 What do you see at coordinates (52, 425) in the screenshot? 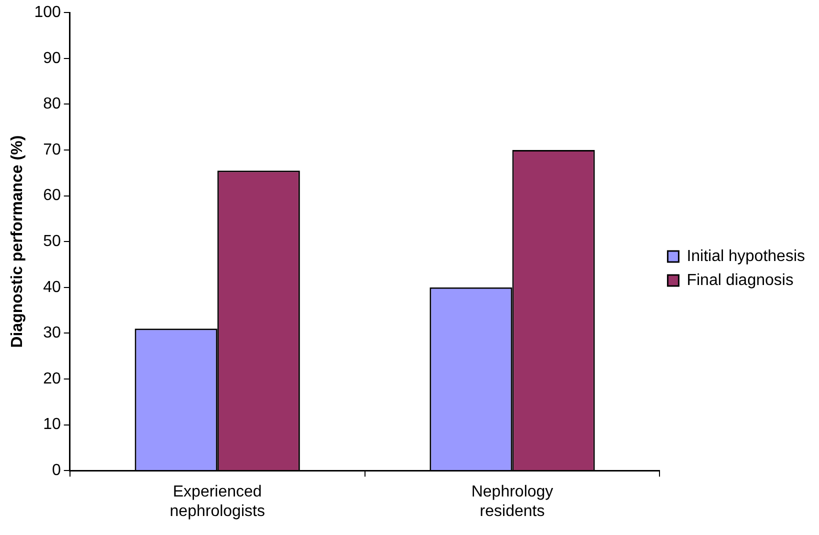
I see `y-tick-label: 10` at bounding box center [52, 425].